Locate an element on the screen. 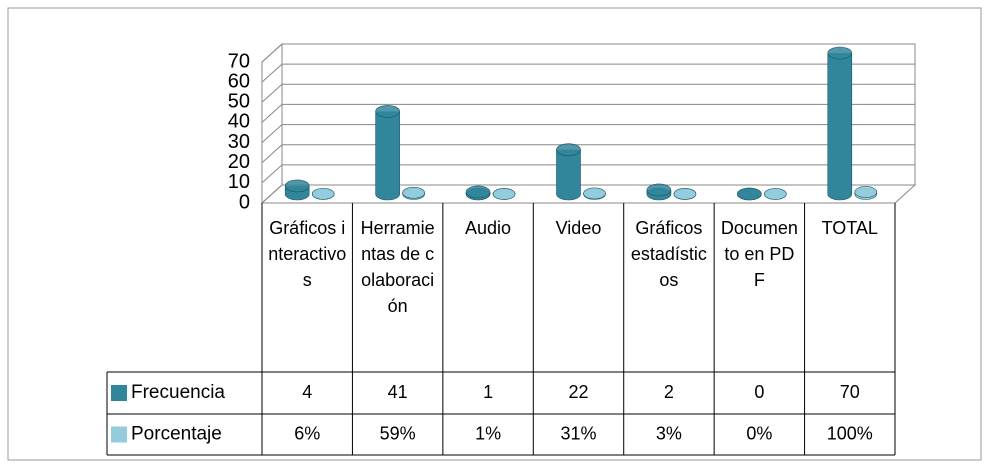  table-value: 1 is located at coordinates (488, 392).